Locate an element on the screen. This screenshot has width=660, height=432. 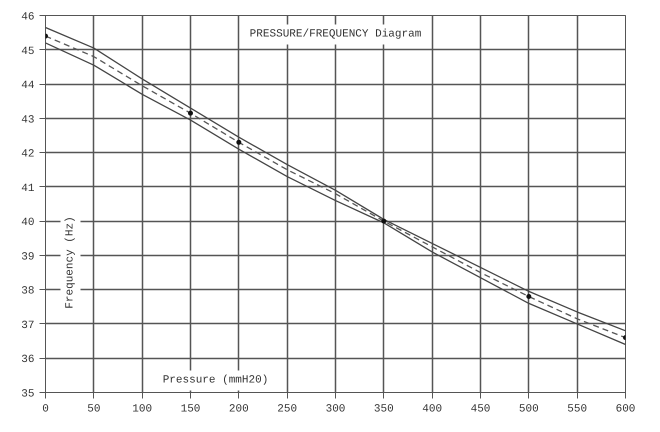
x-tick-label: 300 is located at coordinates (336, 410).